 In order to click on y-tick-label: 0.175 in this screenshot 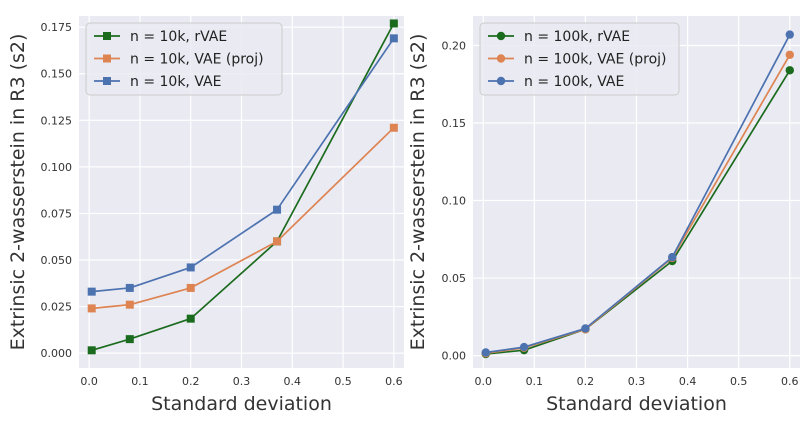, I will do `click(57, 27)`.